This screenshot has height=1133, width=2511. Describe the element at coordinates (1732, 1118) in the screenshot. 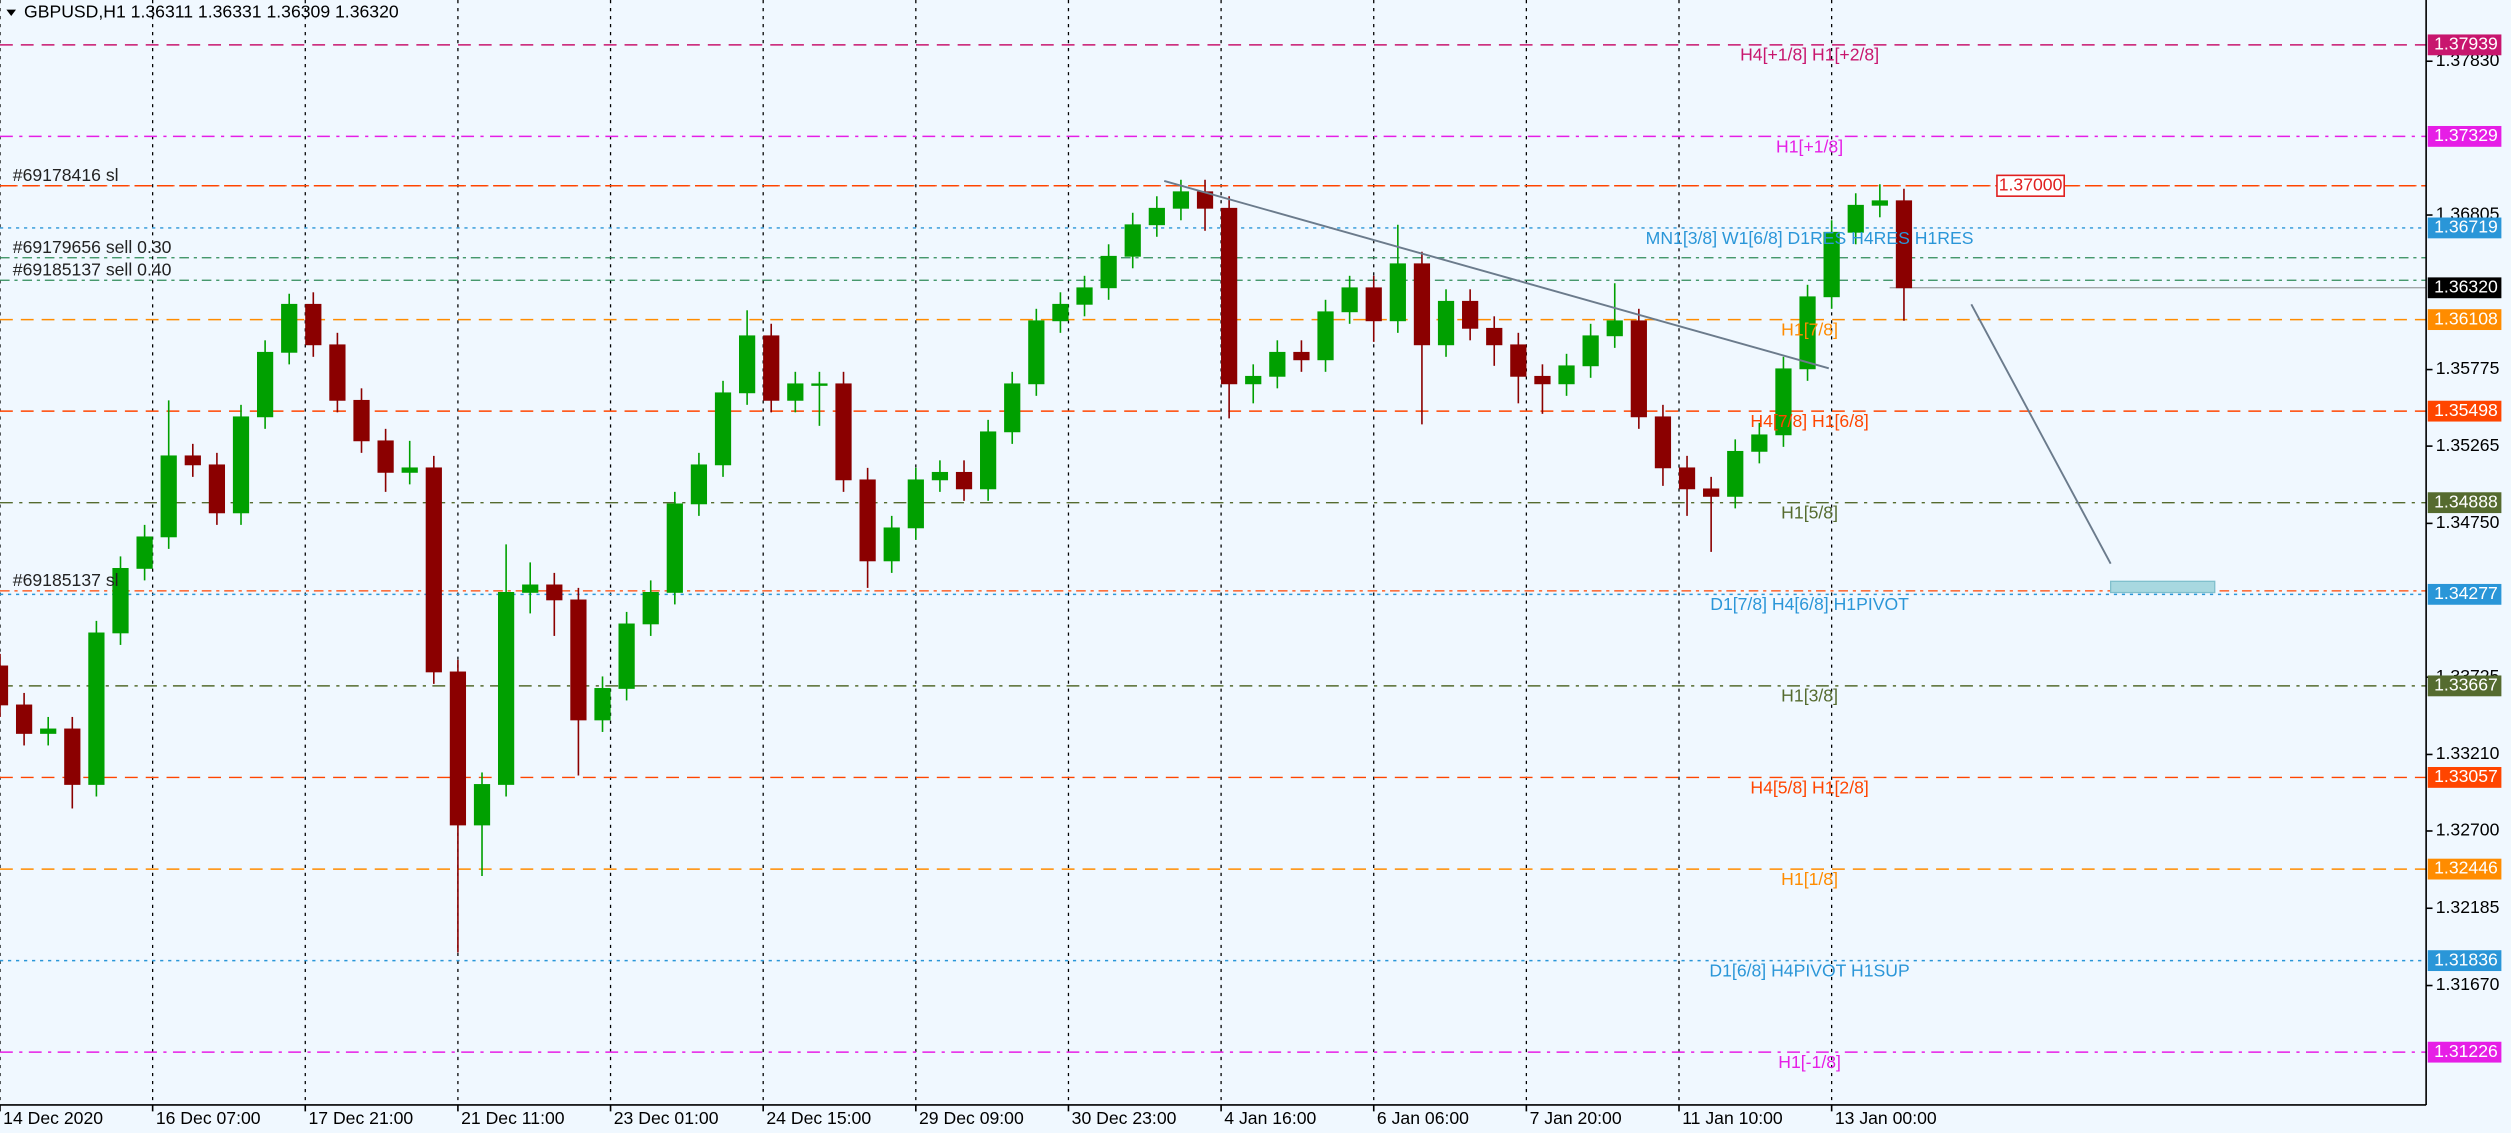

I see `x-tick-label: 11 Jan 10:00` at that location.